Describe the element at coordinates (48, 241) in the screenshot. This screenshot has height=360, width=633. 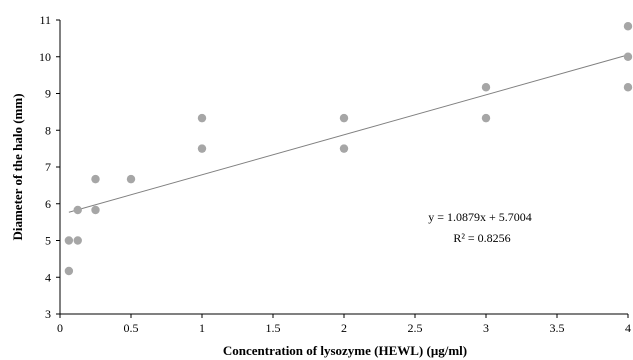
I see `y-tick-label: 5` at that location.